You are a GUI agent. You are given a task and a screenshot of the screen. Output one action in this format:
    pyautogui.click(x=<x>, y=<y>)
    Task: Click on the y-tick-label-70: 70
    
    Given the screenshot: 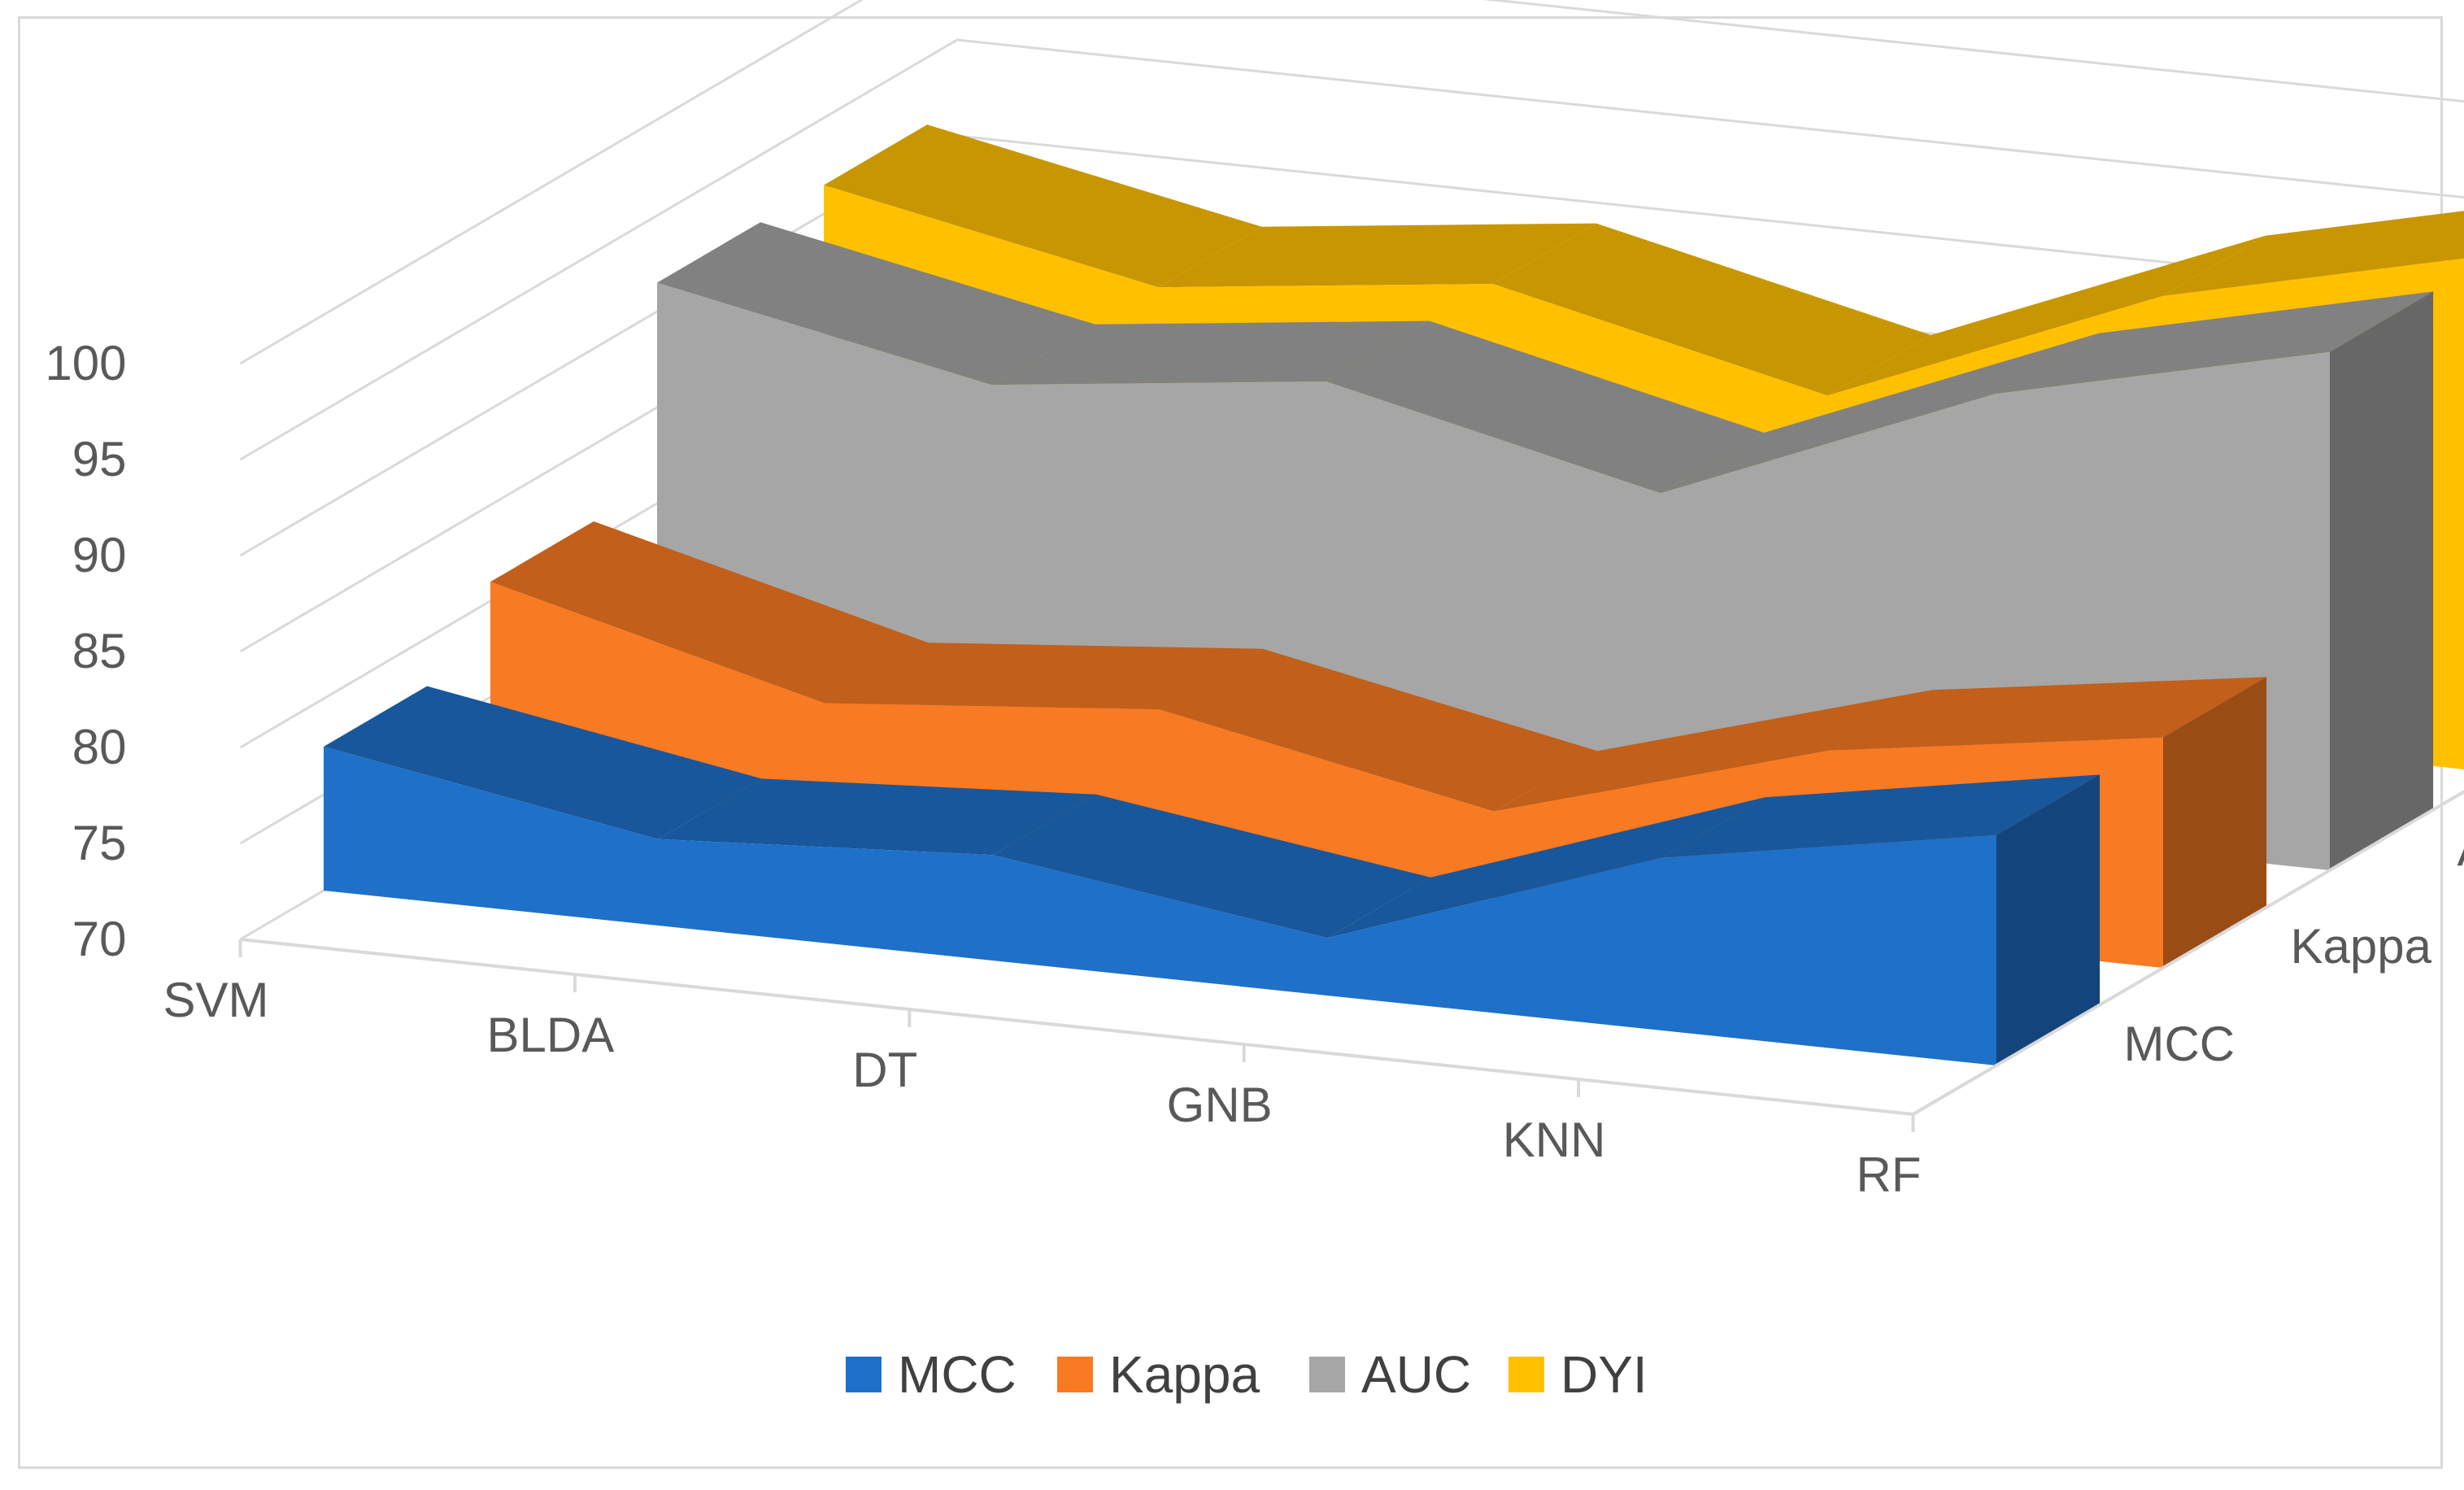 What is the action you would take?
    pyautogui.click(x=99, y=939)
    